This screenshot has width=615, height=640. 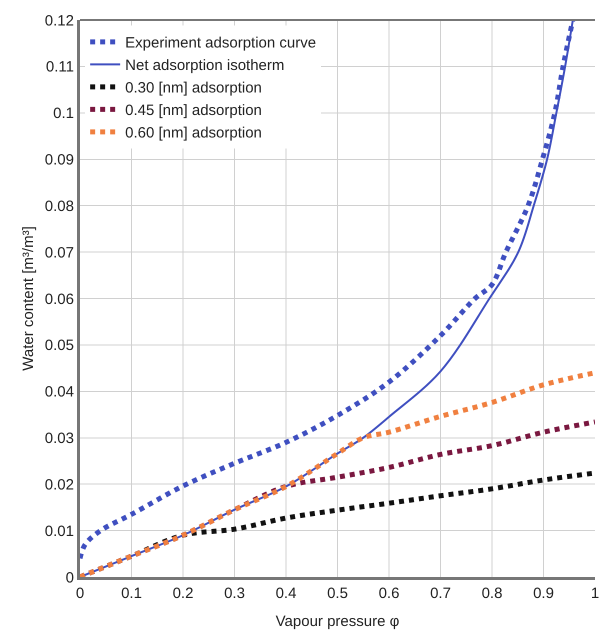 I want to click on x-tick-label: 0.6, so click(x=389, y=593).